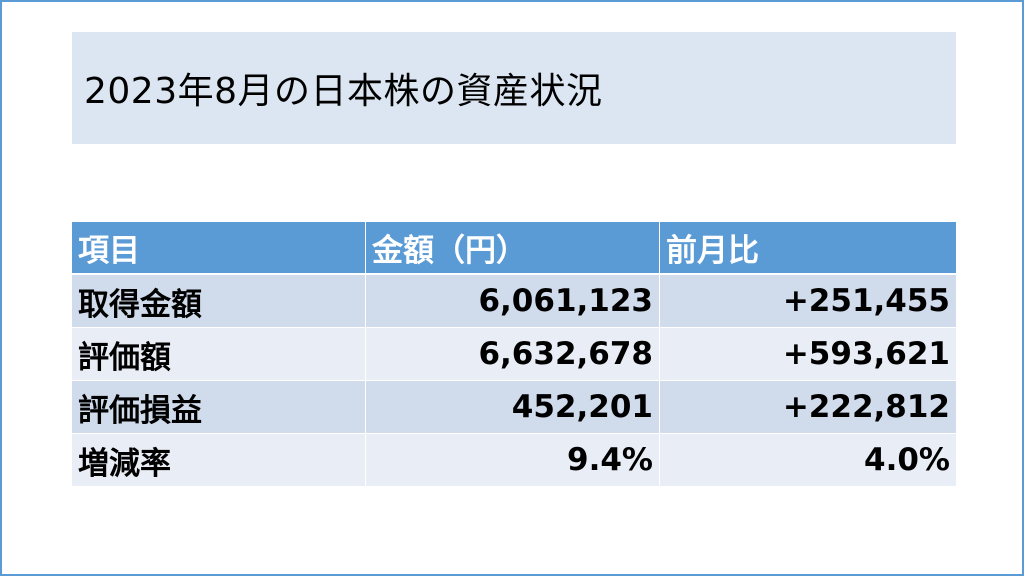 This screenshot has height=576, width=1024. I want to click on table-row: 評価損益 452,201 +222,812, so click(514, 407).